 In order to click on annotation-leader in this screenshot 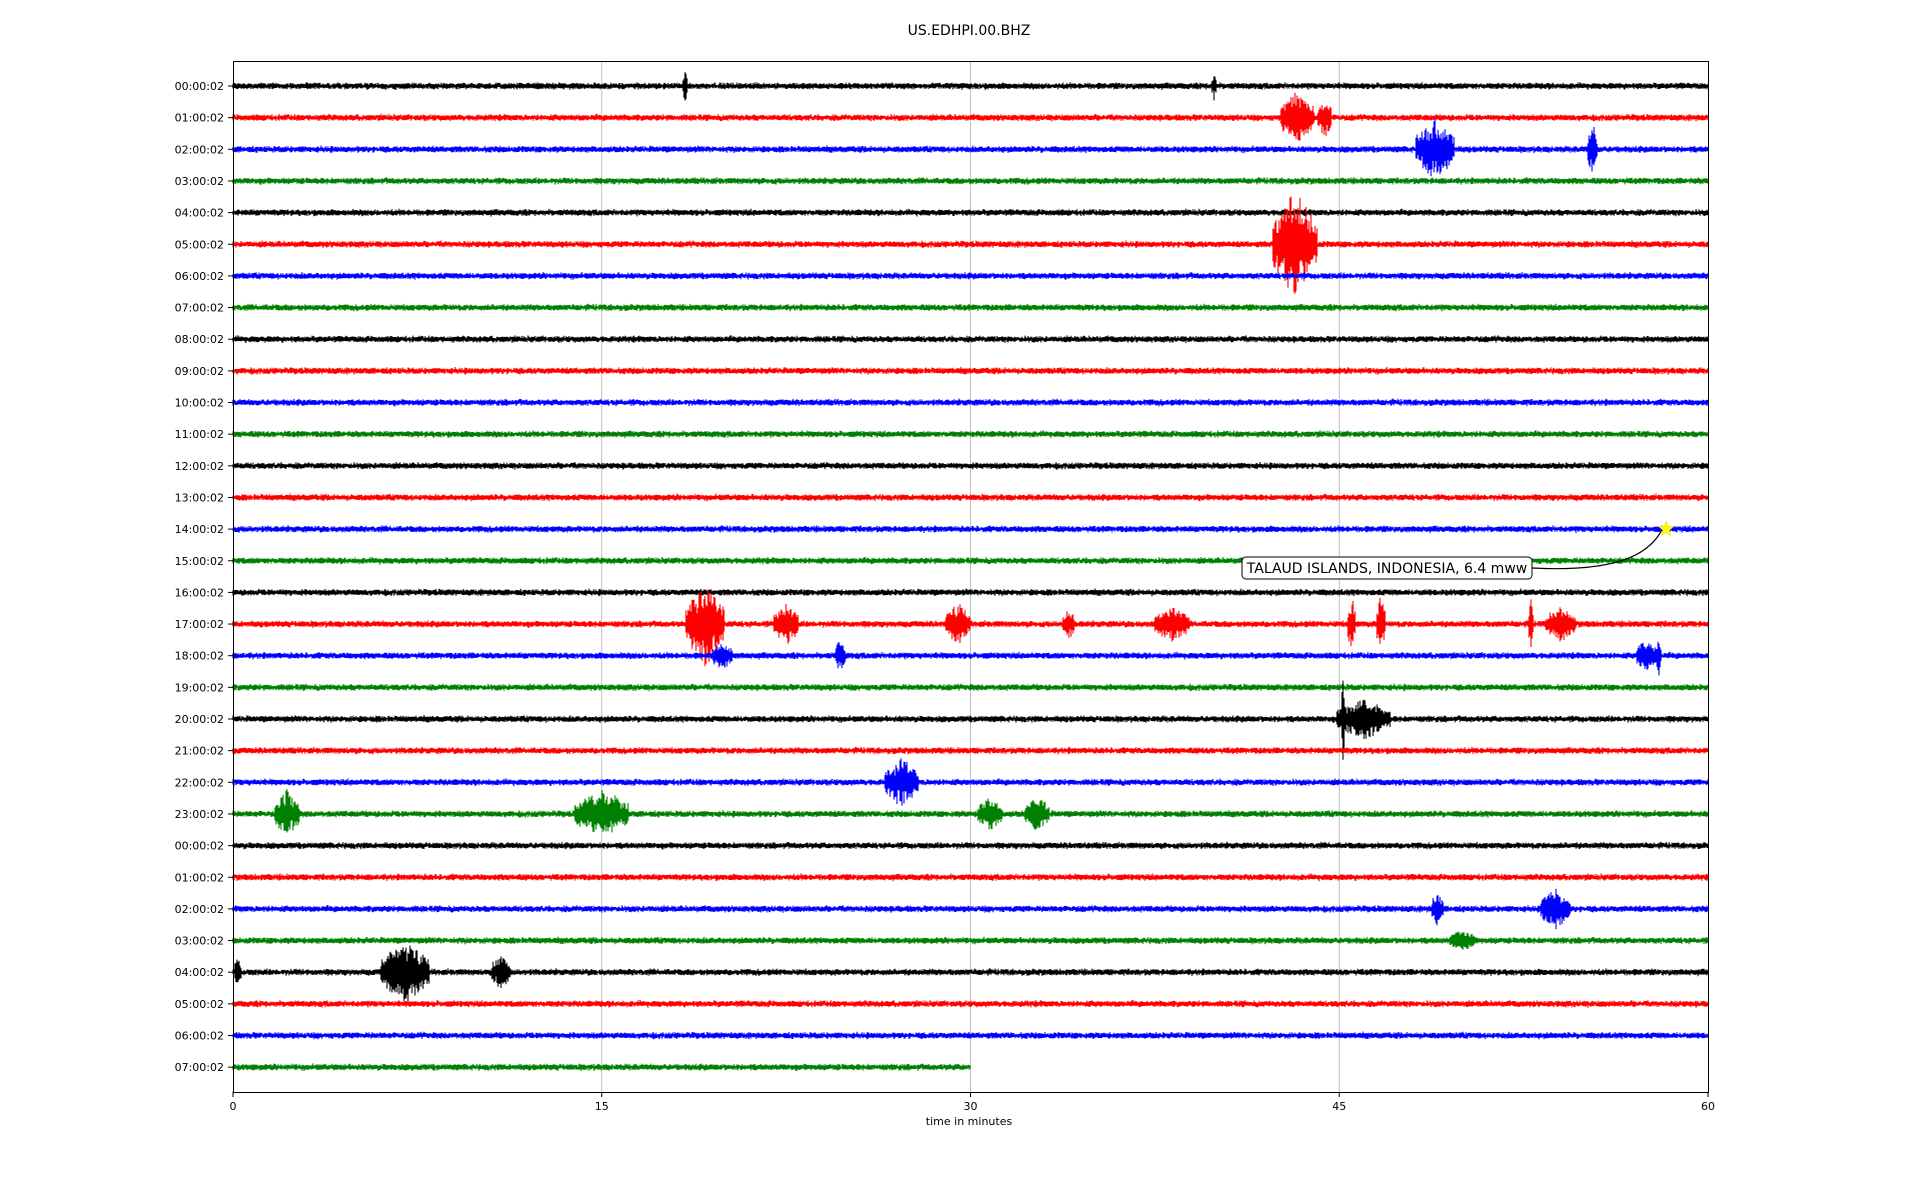, I will do `click(1596, 550)`.